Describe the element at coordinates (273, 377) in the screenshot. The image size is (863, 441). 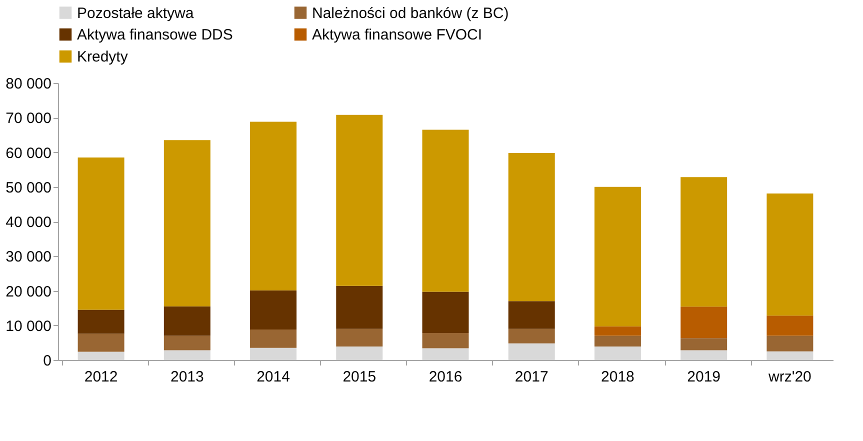
I see `x-tick-label: 2014` at that location.